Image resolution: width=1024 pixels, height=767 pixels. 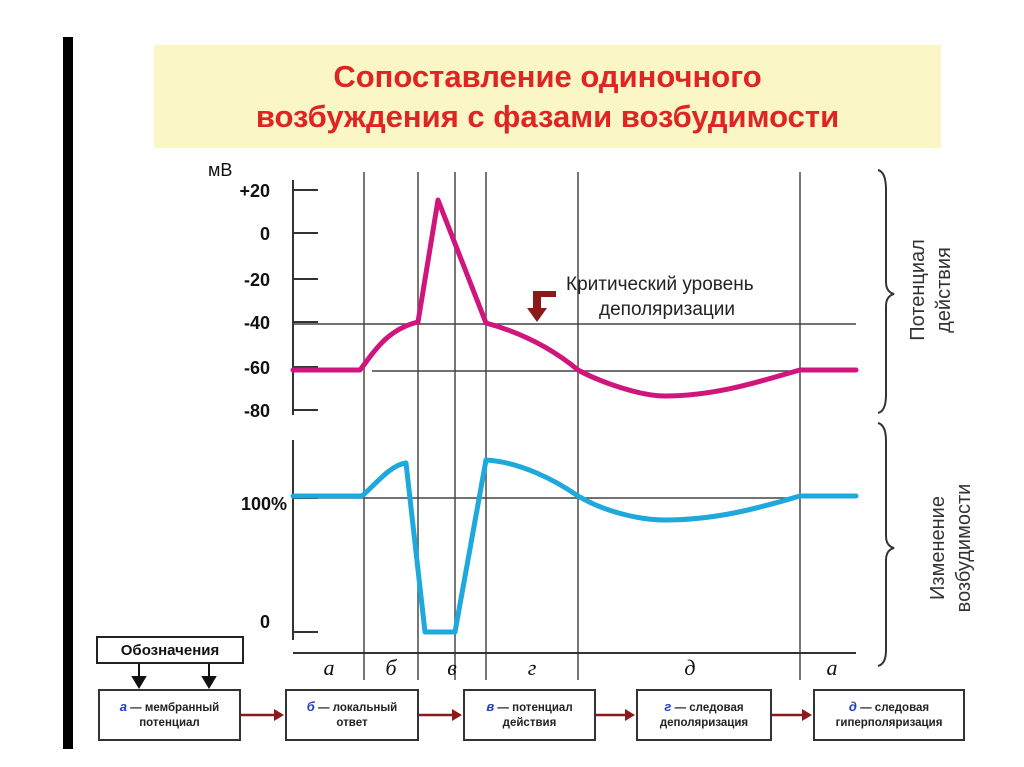 What do you see at coordinates (704, 723) in the screenshot?
I see `legend-text: деполяризация` at bounding box center [704, 723].